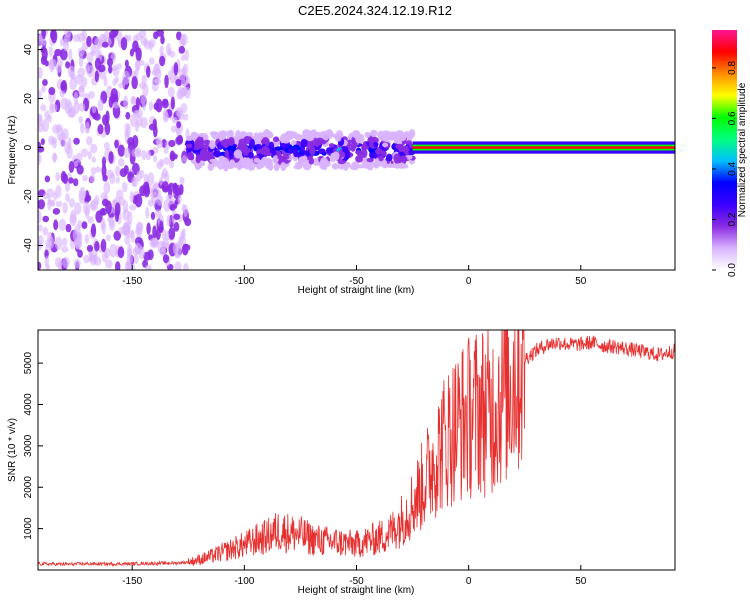 The image size is (750, 600). Describe the element at coordinates (732, 219) in the screenshot. I see `colorbar-tick-label: 0.2` at that location.